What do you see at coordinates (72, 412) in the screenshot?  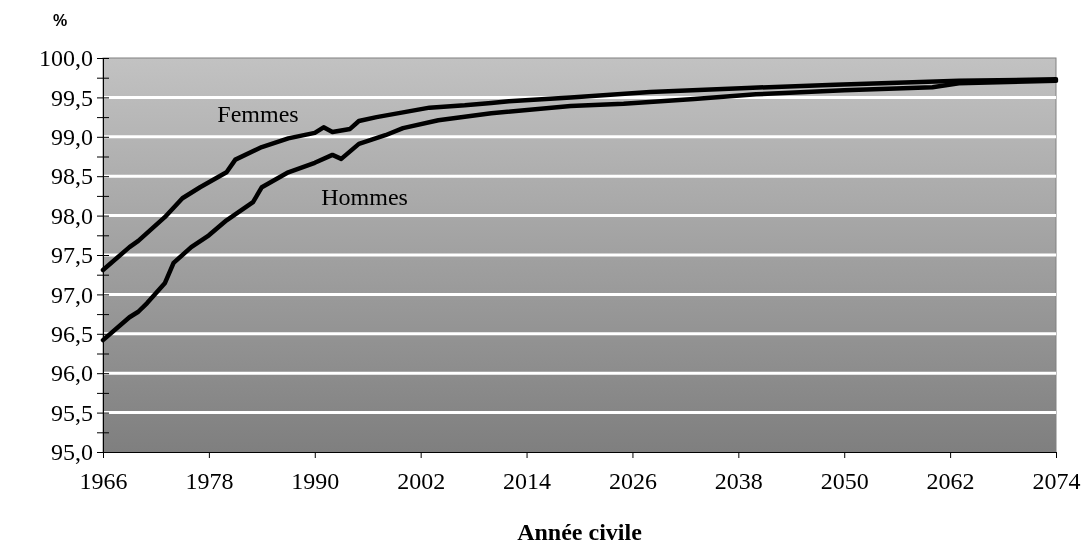 I see `y-tick-label: 95,5` at bounding box center [72, 412].